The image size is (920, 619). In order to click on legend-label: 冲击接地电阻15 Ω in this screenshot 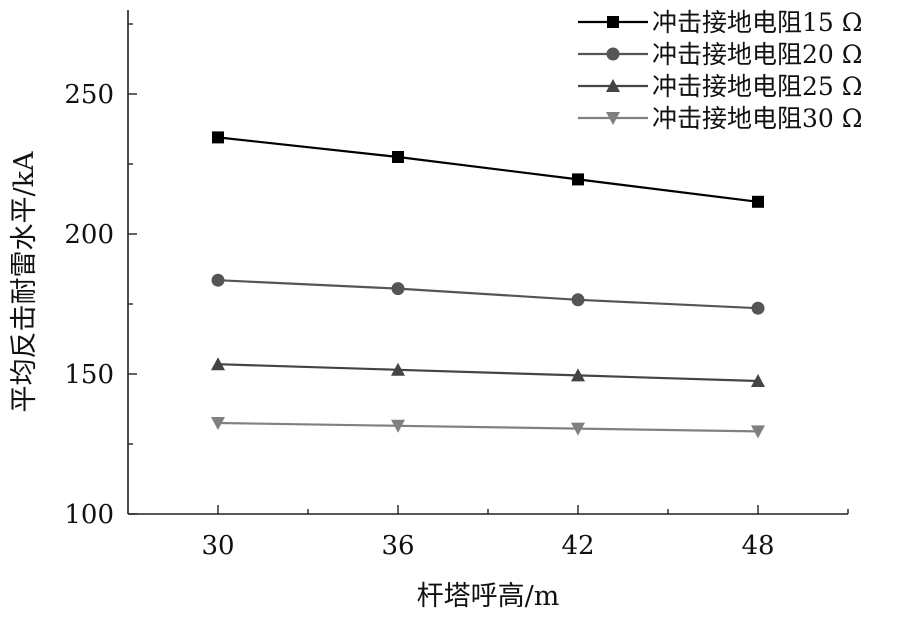, I will do `click(757, 22)`.